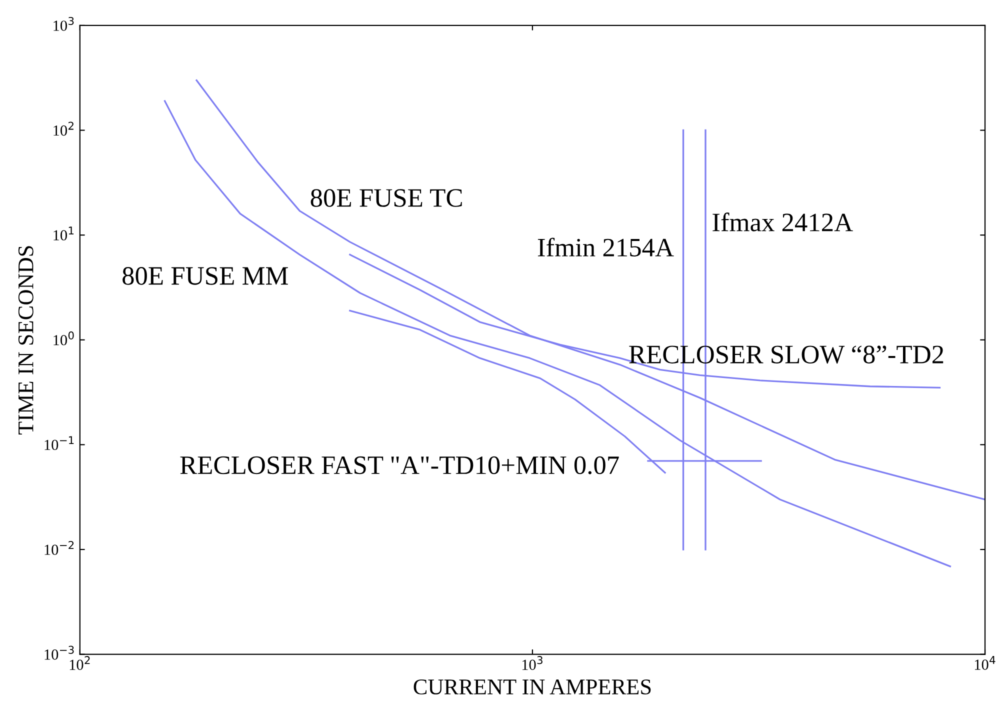  I want to click on series-label: RECLOSER SLOW “8”-TD2, so click(786, 355).